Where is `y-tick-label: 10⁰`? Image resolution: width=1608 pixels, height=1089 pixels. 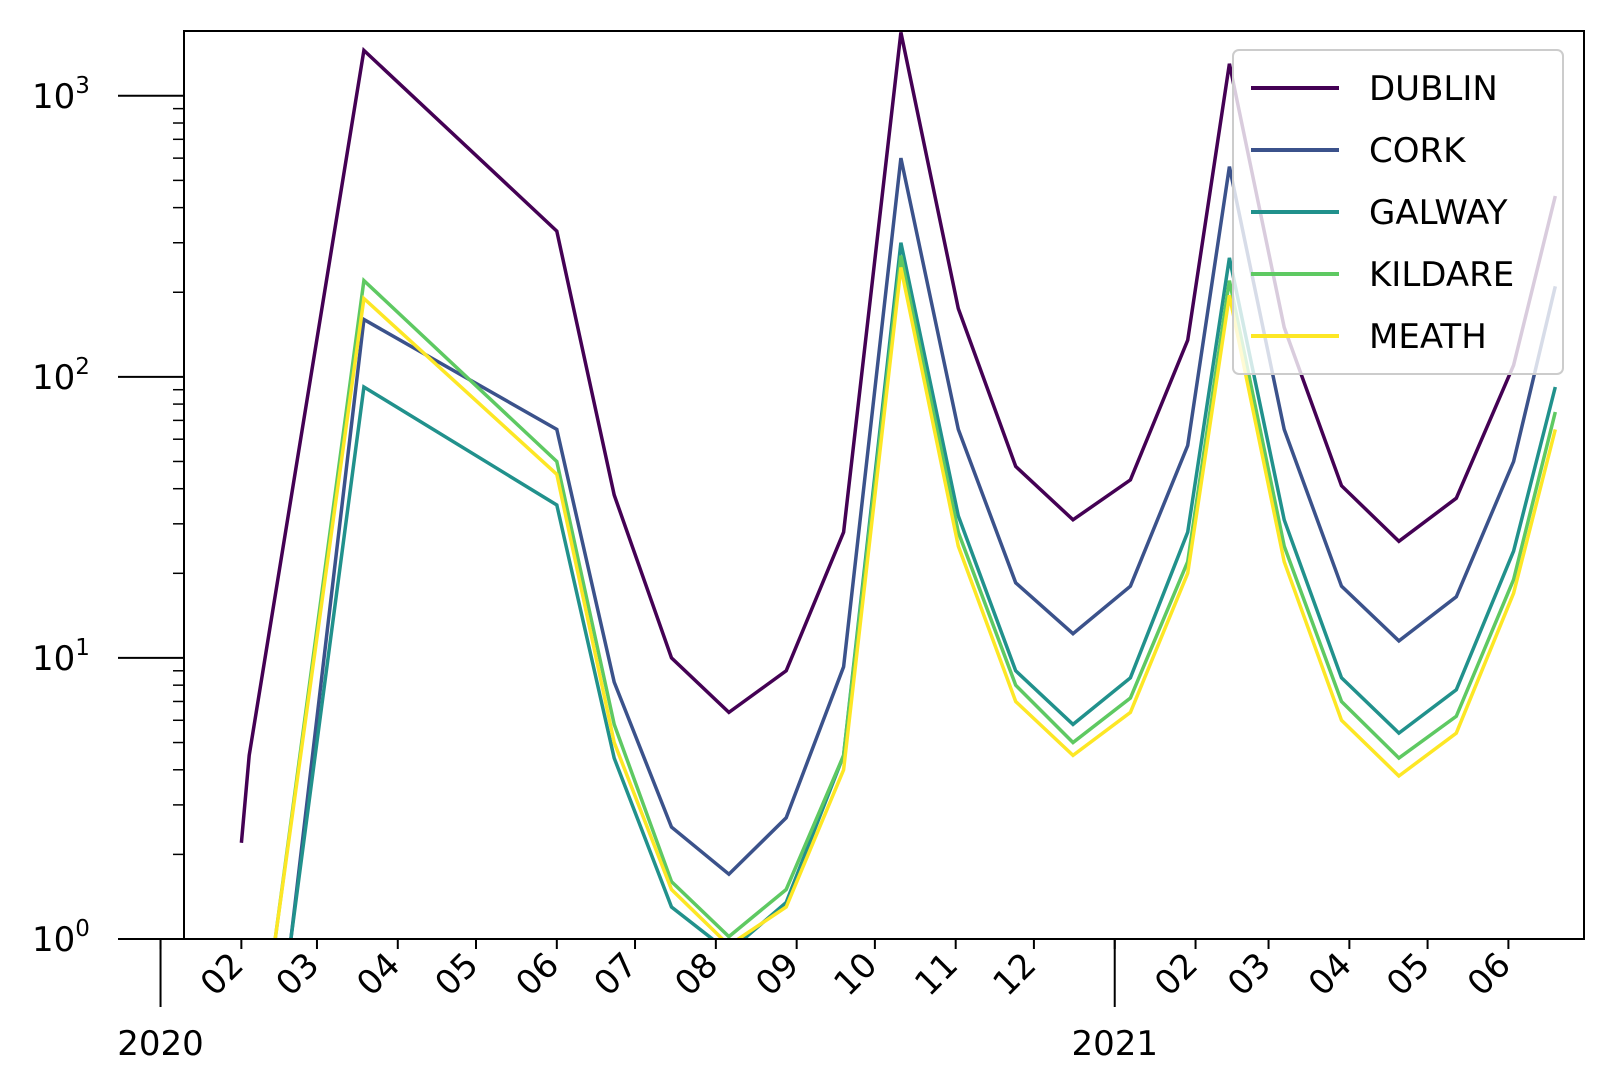
y-tick-label: 10⁰ is located at coordinates (61, 938).